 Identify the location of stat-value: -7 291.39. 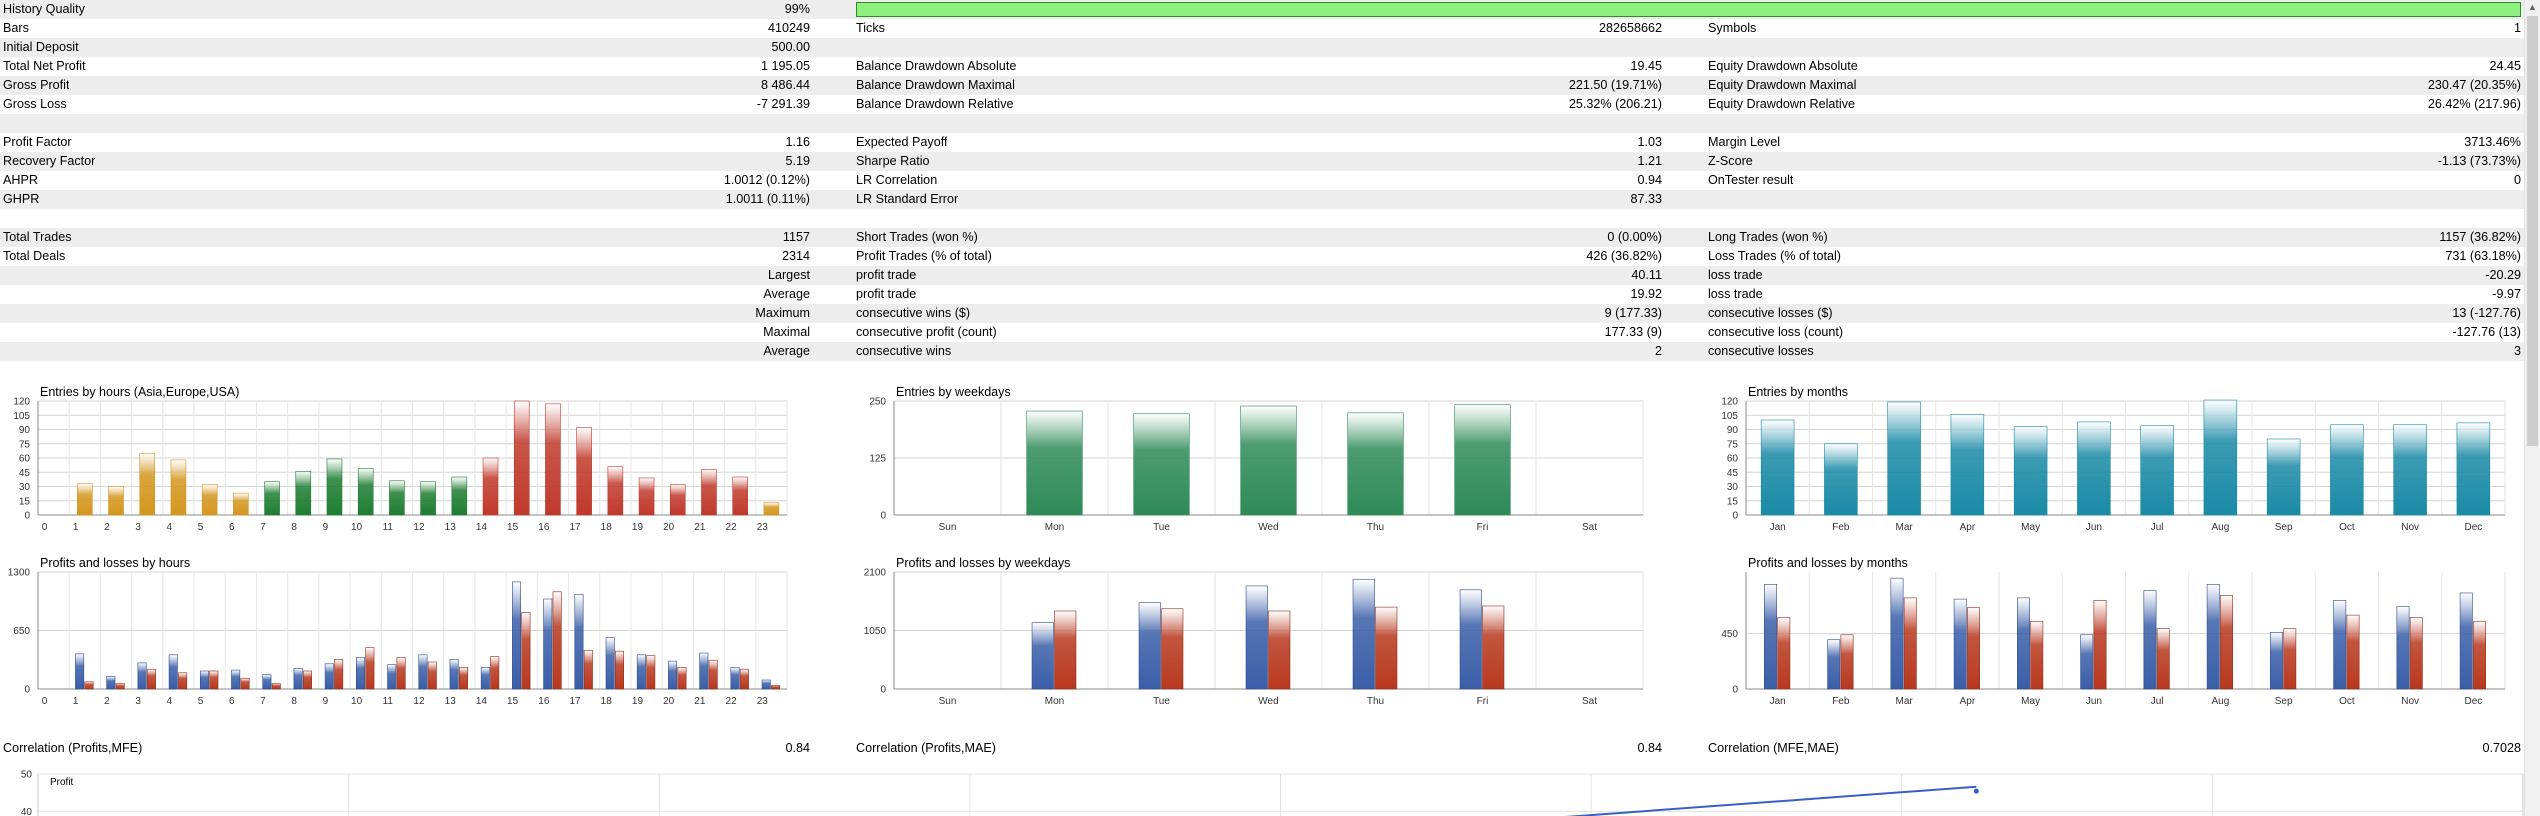
(783, 104).